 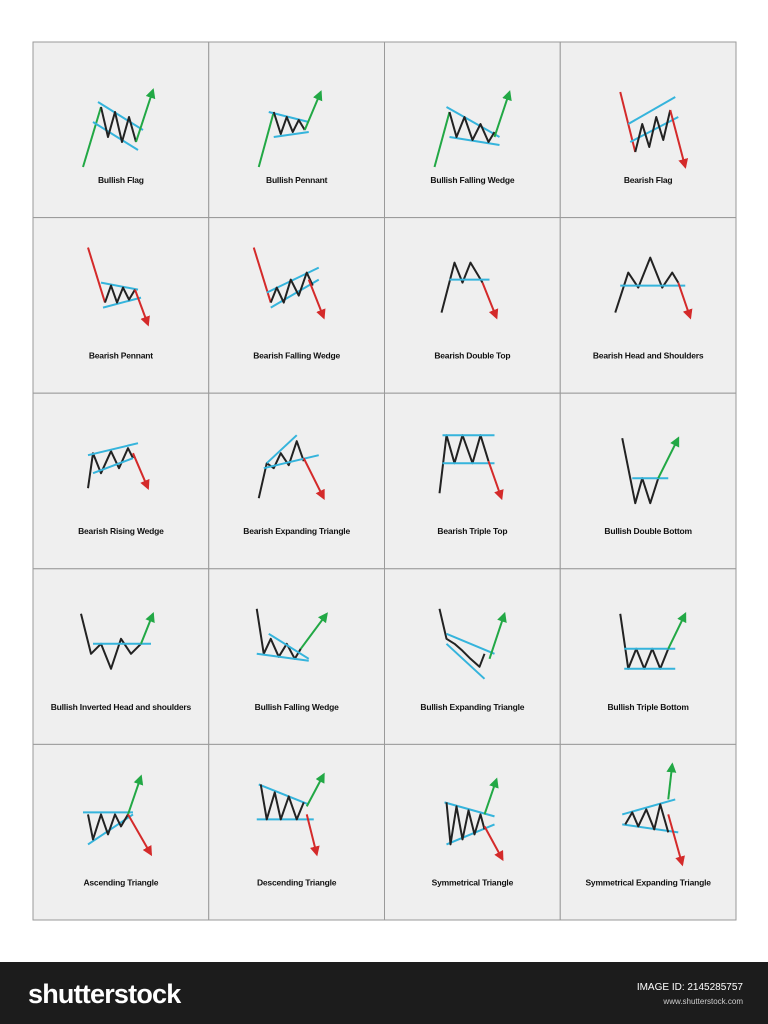 I want to click on footer-bar, so click(x=384, y=993).